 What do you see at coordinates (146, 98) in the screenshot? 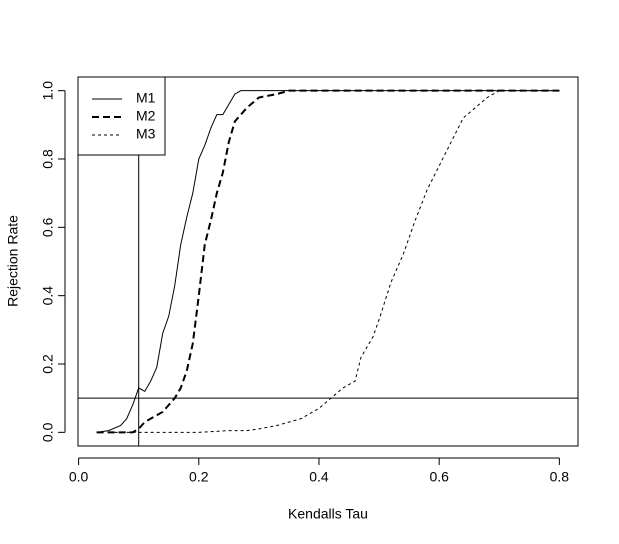
I see `legend-label: M1` at bounding box center [146, 98].